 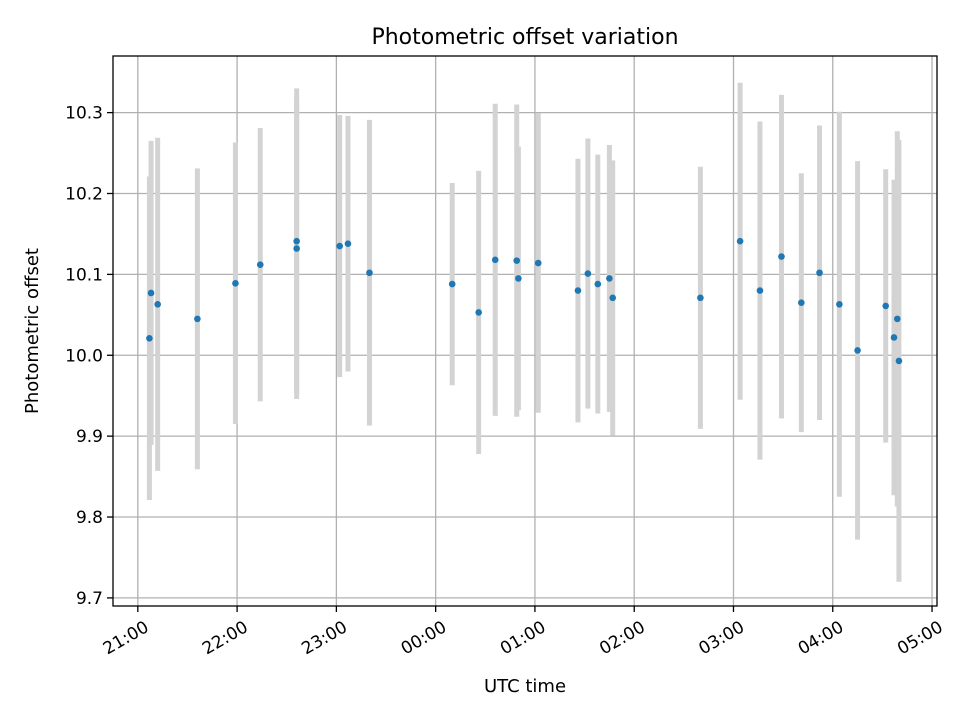 What do you see at coordinates (722, 638) in the screenshot?
I see `x-tick-label: 03:00` at bounding box center [722, 638].